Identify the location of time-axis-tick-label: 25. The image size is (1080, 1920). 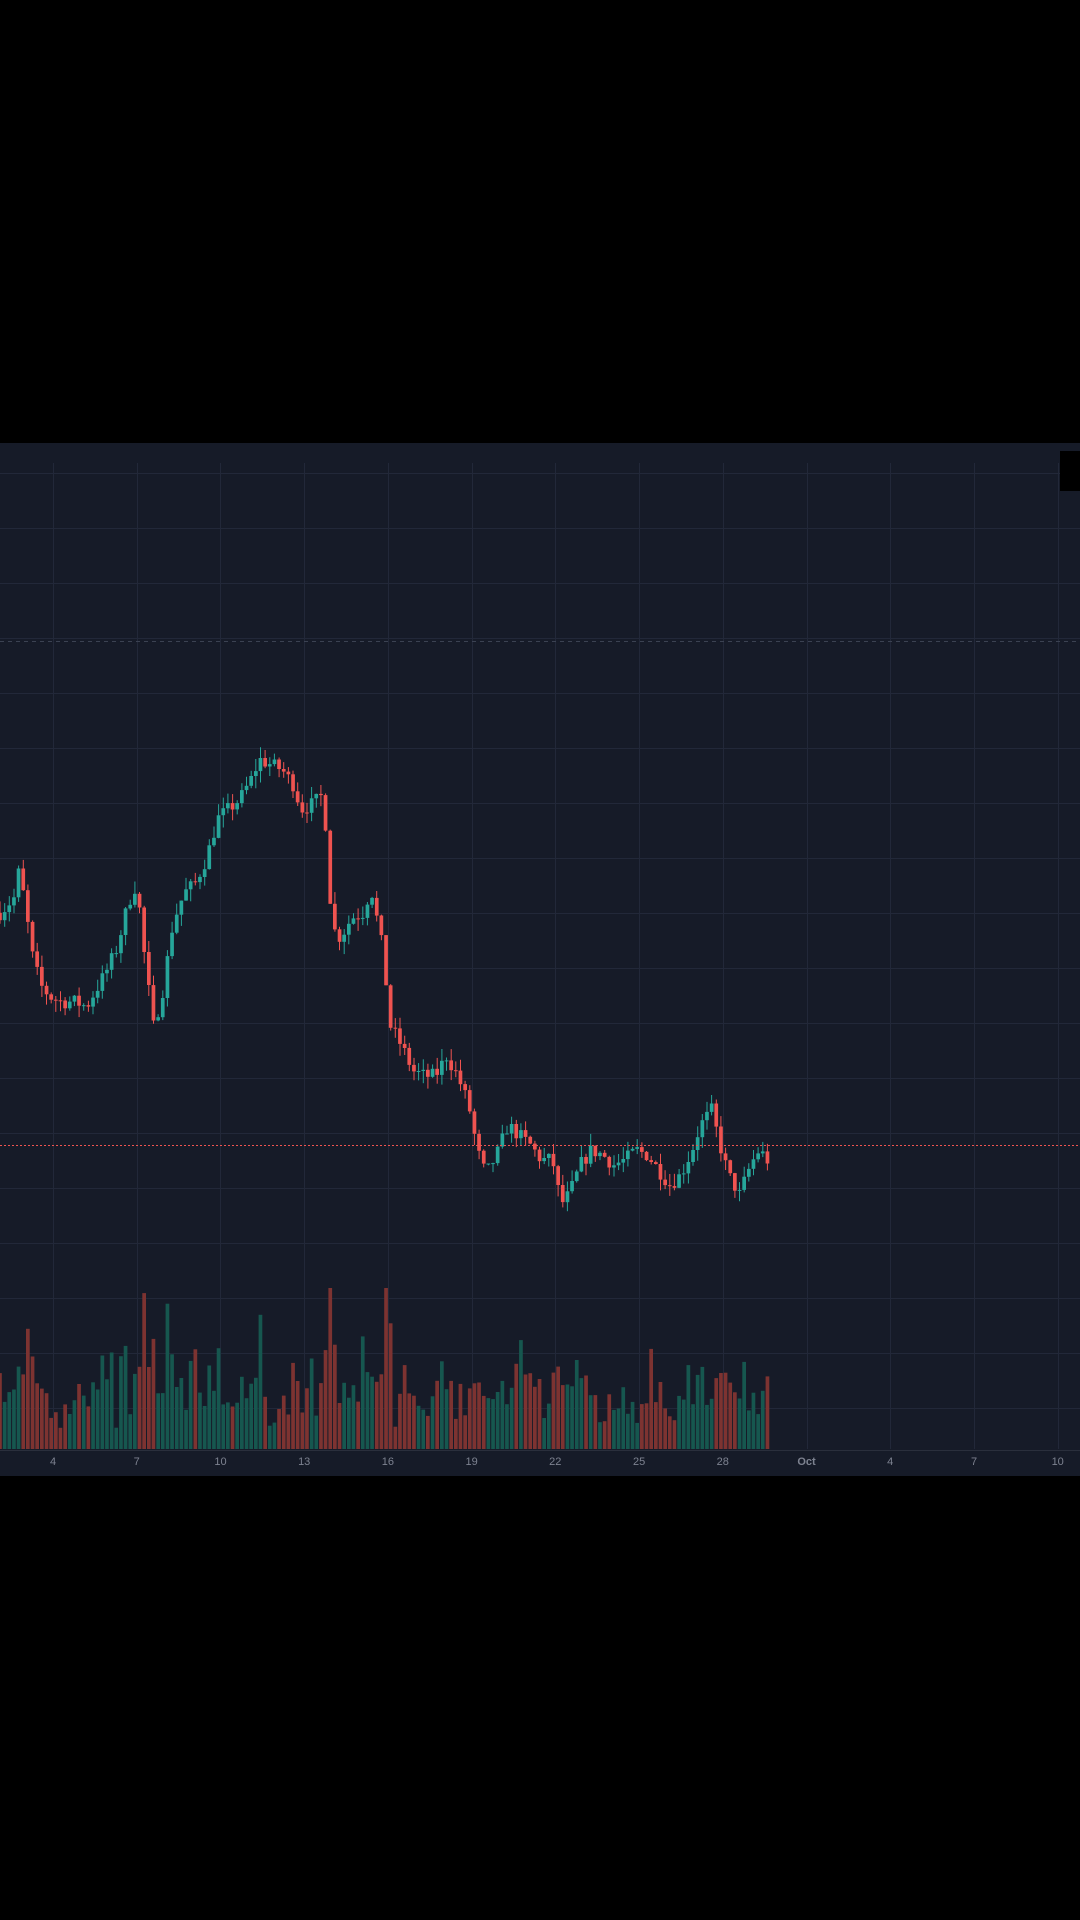
(639, 1462).